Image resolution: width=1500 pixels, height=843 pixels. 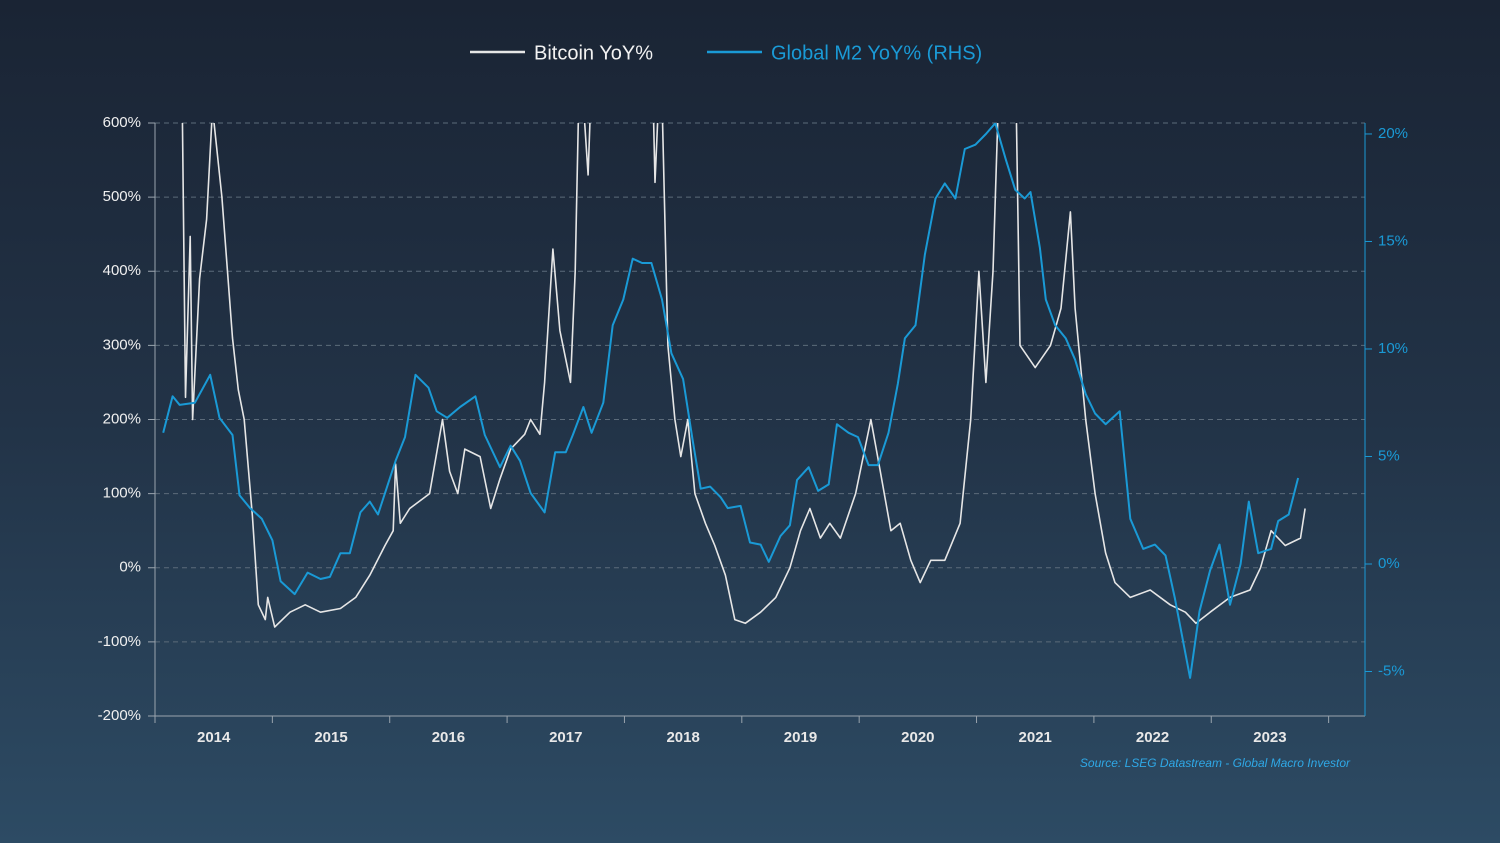 What do you see at coordinates (1389, 563) in the screenshot?
I see `y2-tick-label: 0%` at bounding box center [1389, 563].